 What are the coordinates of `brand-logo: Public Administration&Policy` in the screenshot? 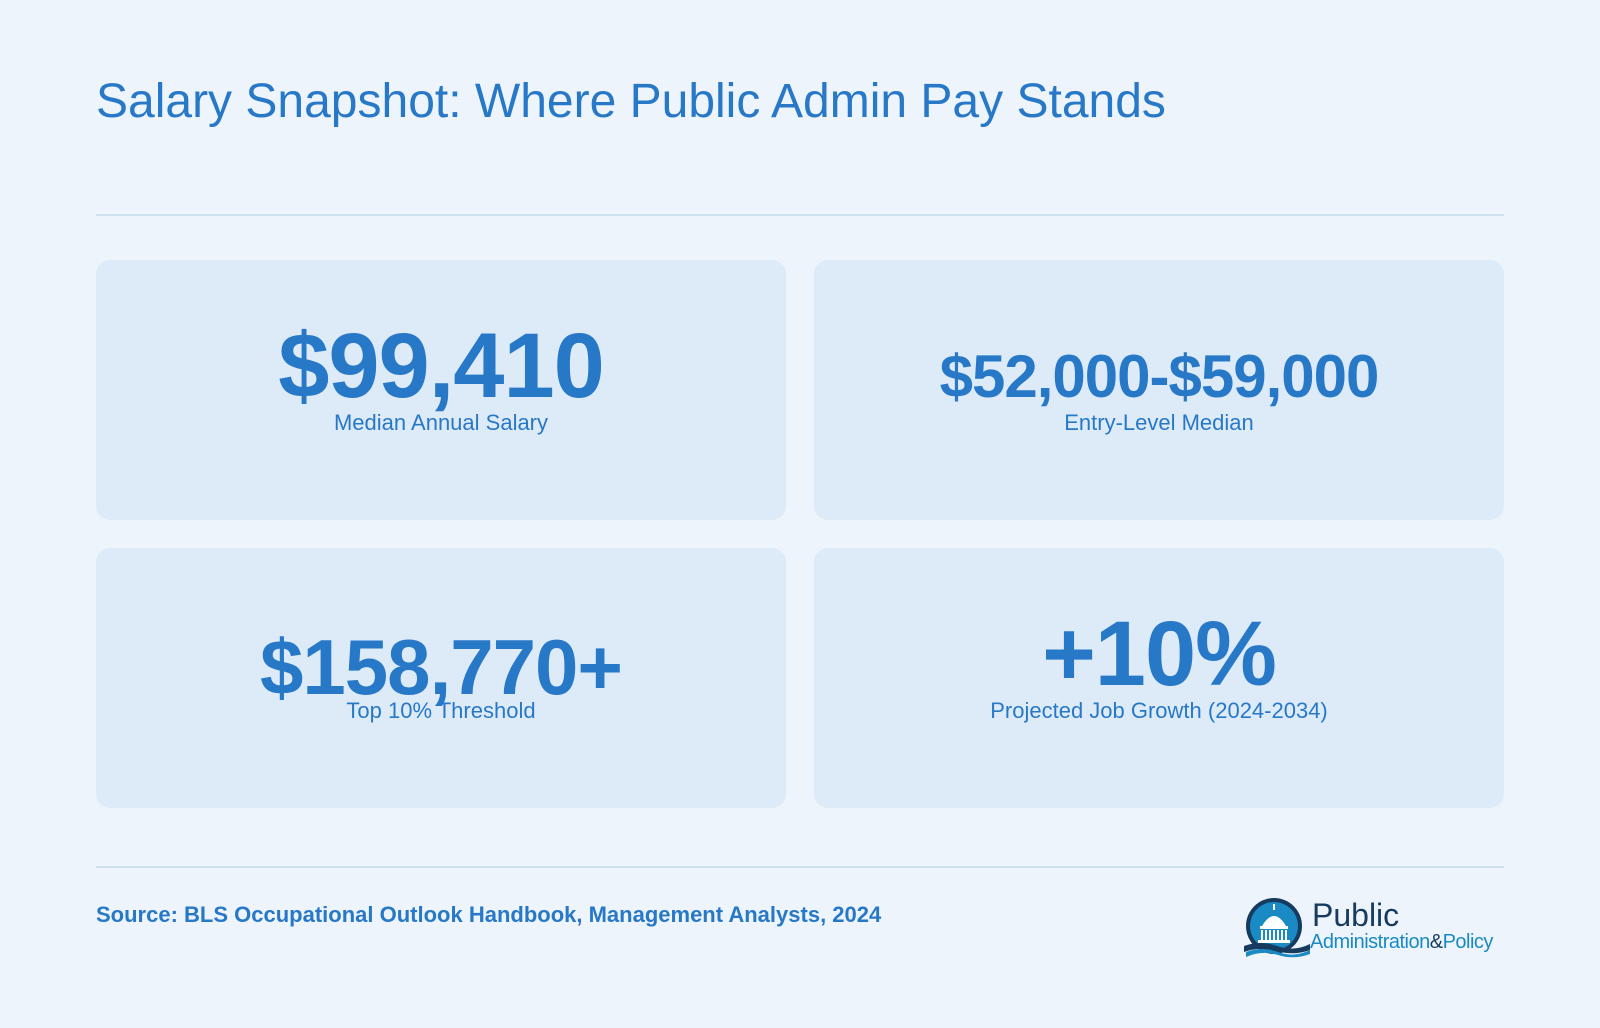 It's located at (1375, 928).